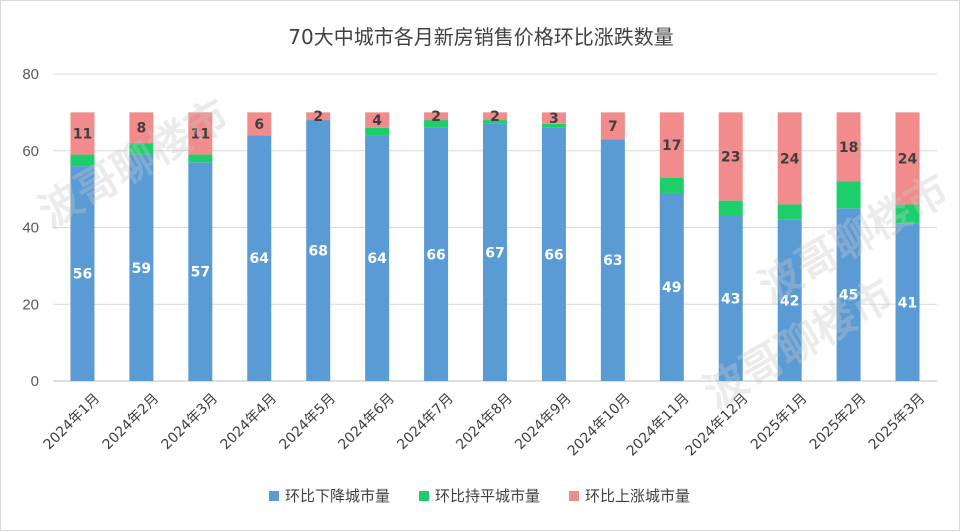  I want to click on data-label: 18, so click(848, 148).